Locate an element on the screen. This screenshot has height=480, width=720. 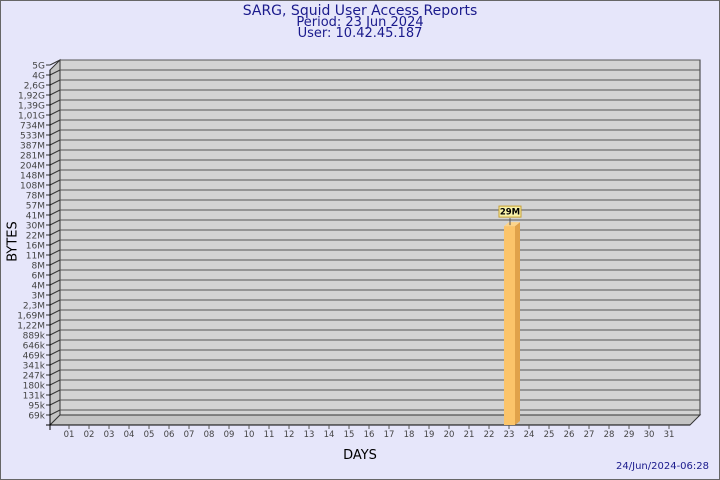
x-tick-label: 12 is located at coordinates (289, 435).